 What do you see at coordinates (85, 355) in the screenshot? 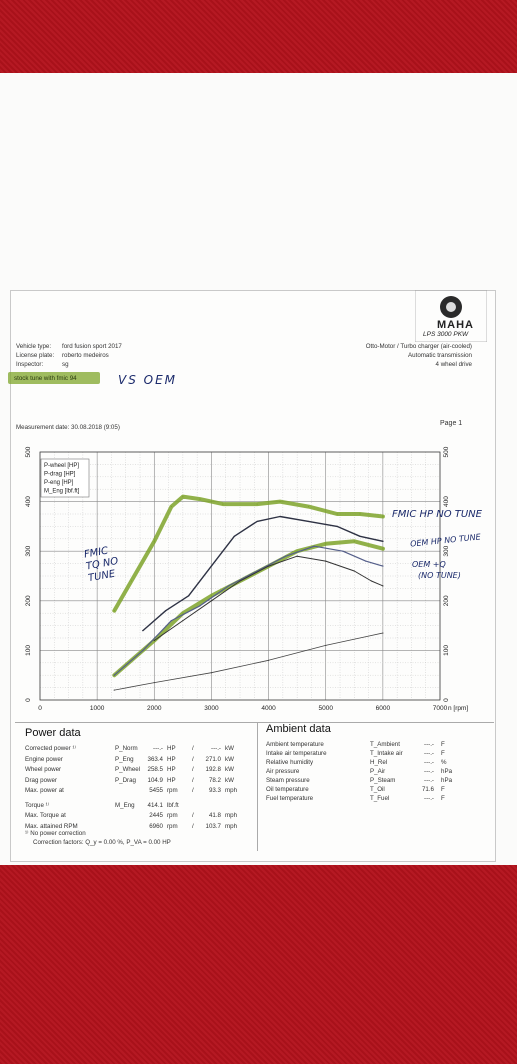
I see `license-plate: roberto medeiros` at bounding box center [85, 355].